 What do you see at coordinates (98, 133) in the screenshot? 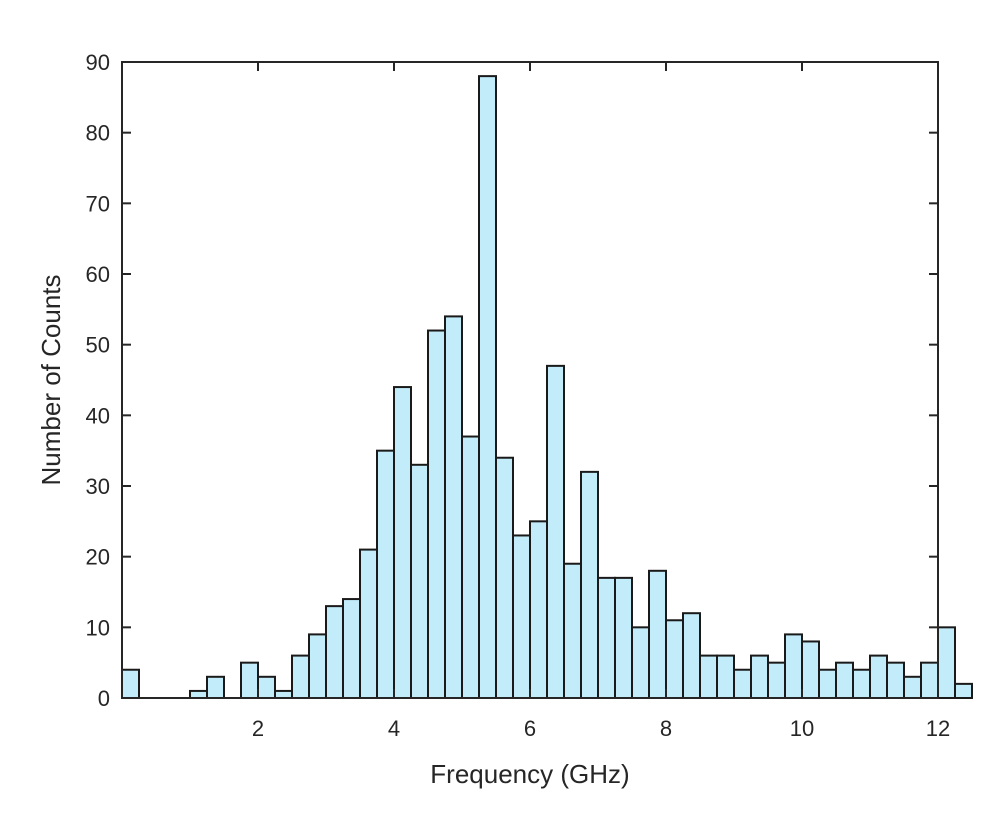
I see `y-tick-label: 80` at bounding box center [98, 133].